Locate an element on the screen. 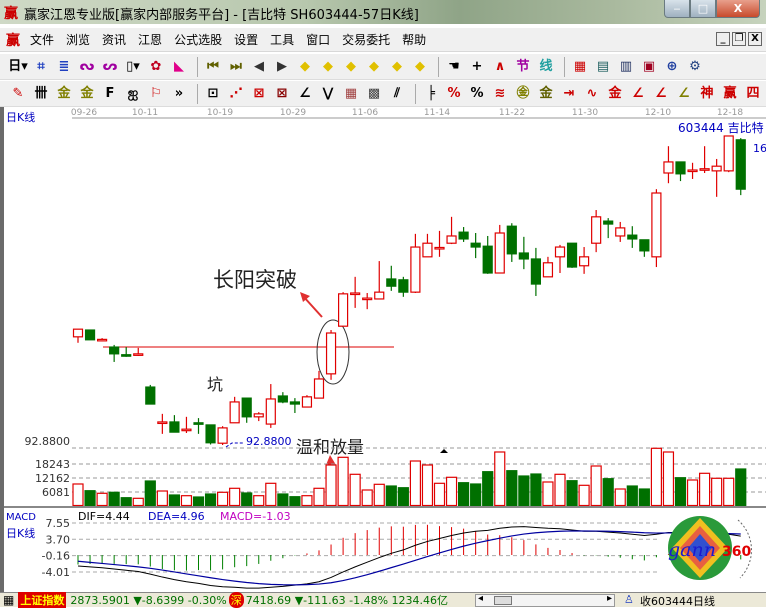 This screenshot has height=609, width=766. network-icon: ⊕ is located at coordinates (672, 66).